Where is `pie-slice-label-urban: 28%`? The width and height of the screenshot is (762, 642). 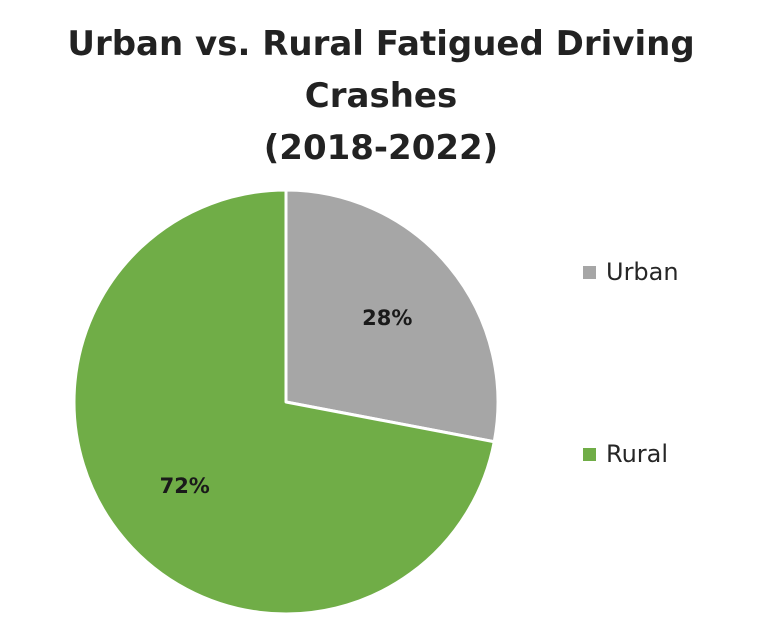 pie-slice-label-urban: 28% is located at coordinates (387, 318).